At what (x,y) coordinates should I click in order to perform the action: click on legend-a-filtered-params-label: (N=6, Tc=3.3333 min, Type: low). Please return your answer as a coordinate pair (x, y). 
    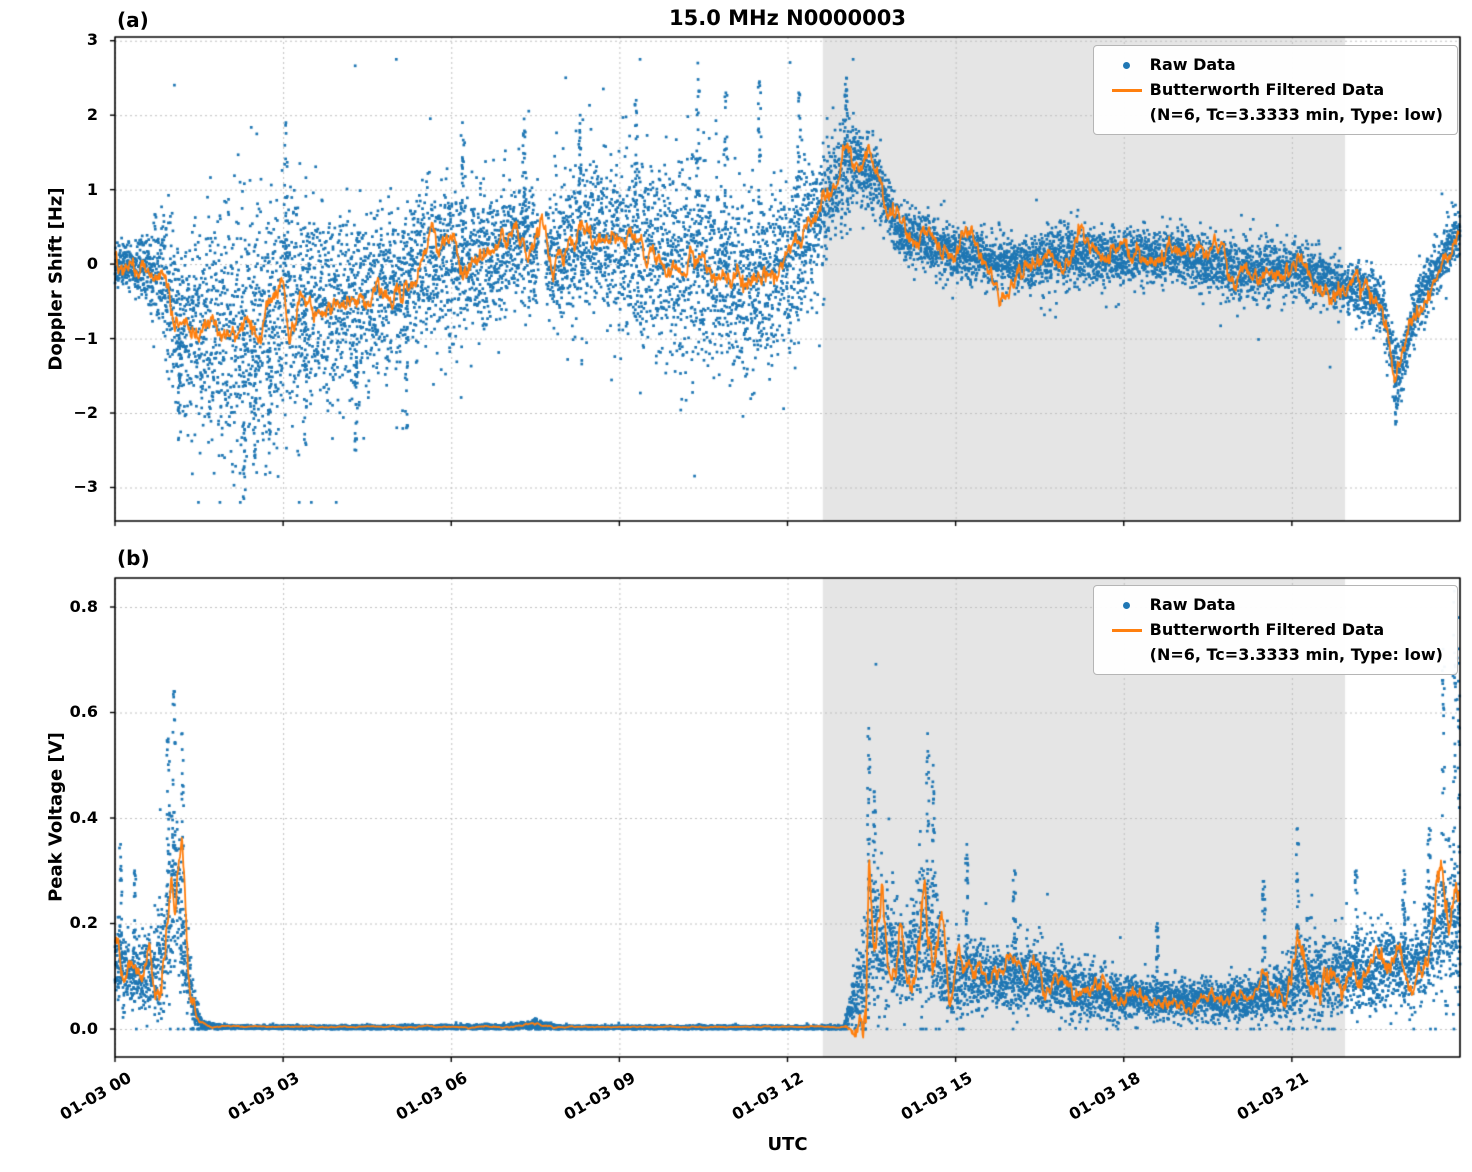
    Looking at the image, I should click on (1296, 114).